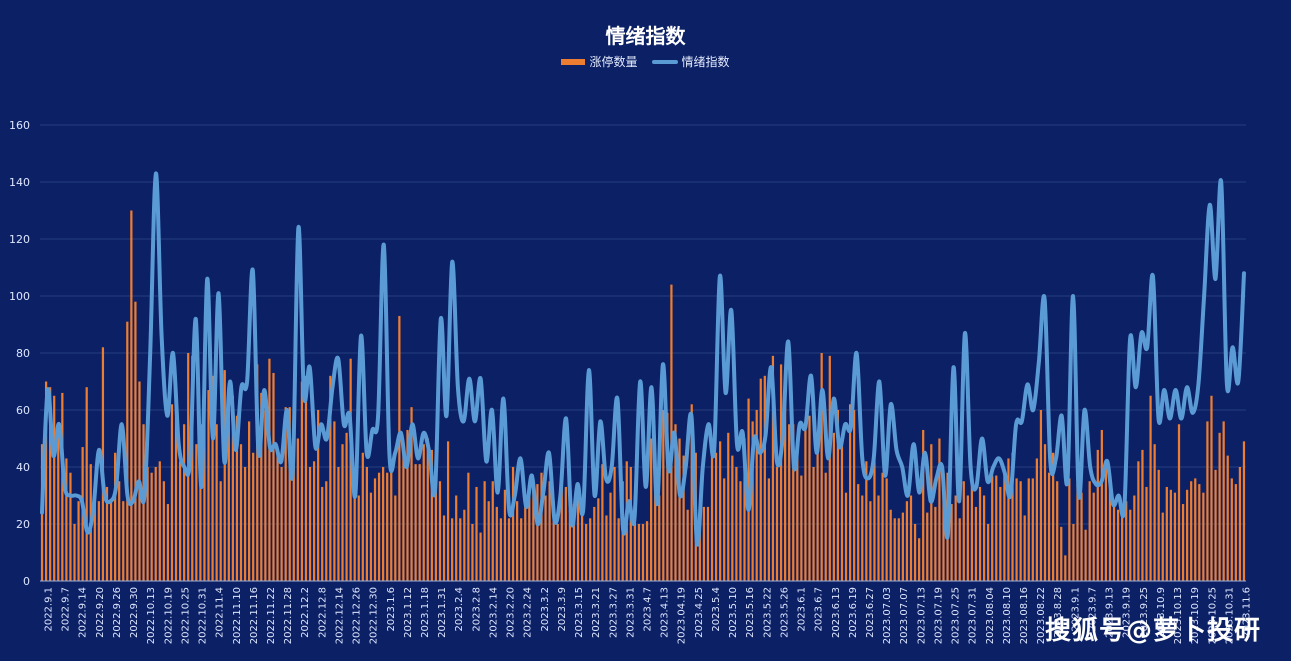  Describe the element at coordinates (767, 612) in the screenshot. I see `x-tick-label: 2023.5.22` at that location.